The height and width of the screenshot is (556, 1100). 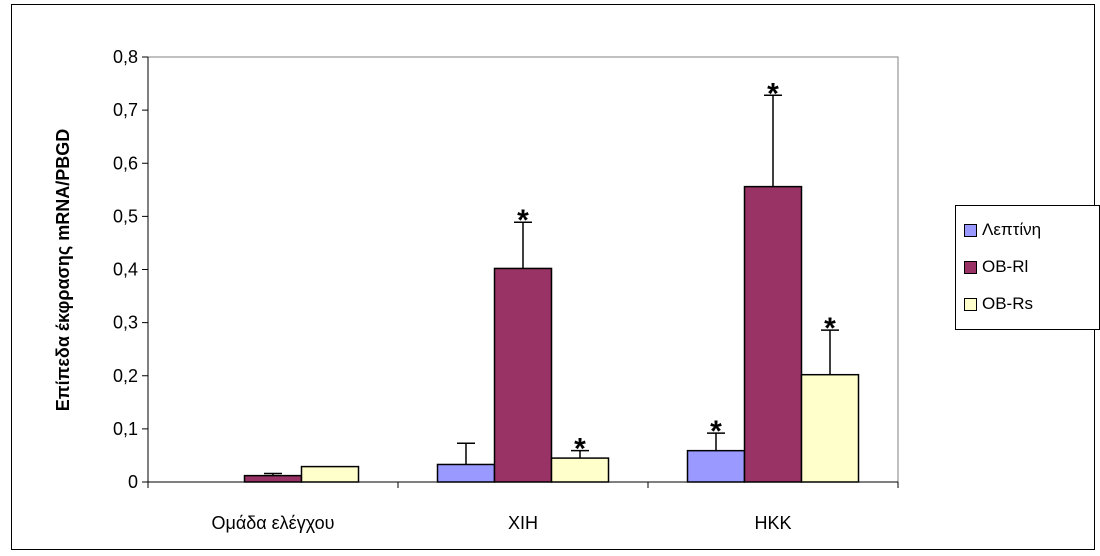 What do you see at coordinates (523, 523) in the screenshot?
I see `x-category-label: XIH` at bounding box center [523, 523].